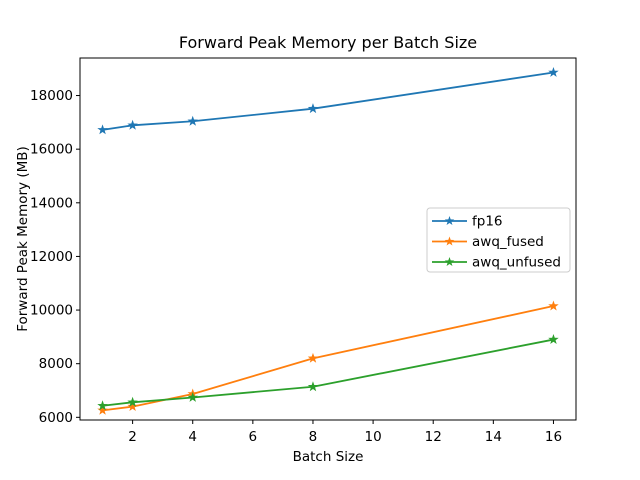 The width and height of the screenshot is (640, 480). Describe the element at coordinates (328, 101) in the screenshot. I see `series-line-fp16` at that location.